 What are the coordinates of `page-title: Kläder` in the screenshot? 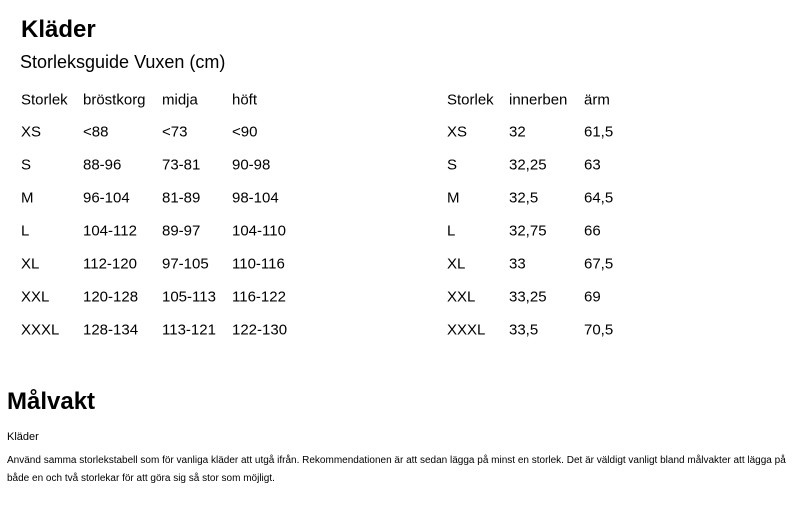 It's located at (58, 29).